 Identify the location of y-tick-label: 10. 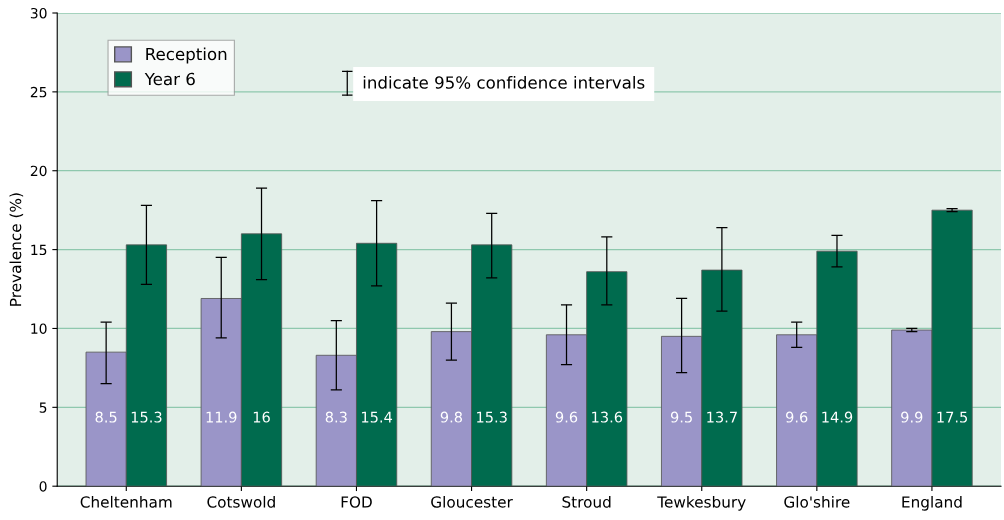
(39, 328).